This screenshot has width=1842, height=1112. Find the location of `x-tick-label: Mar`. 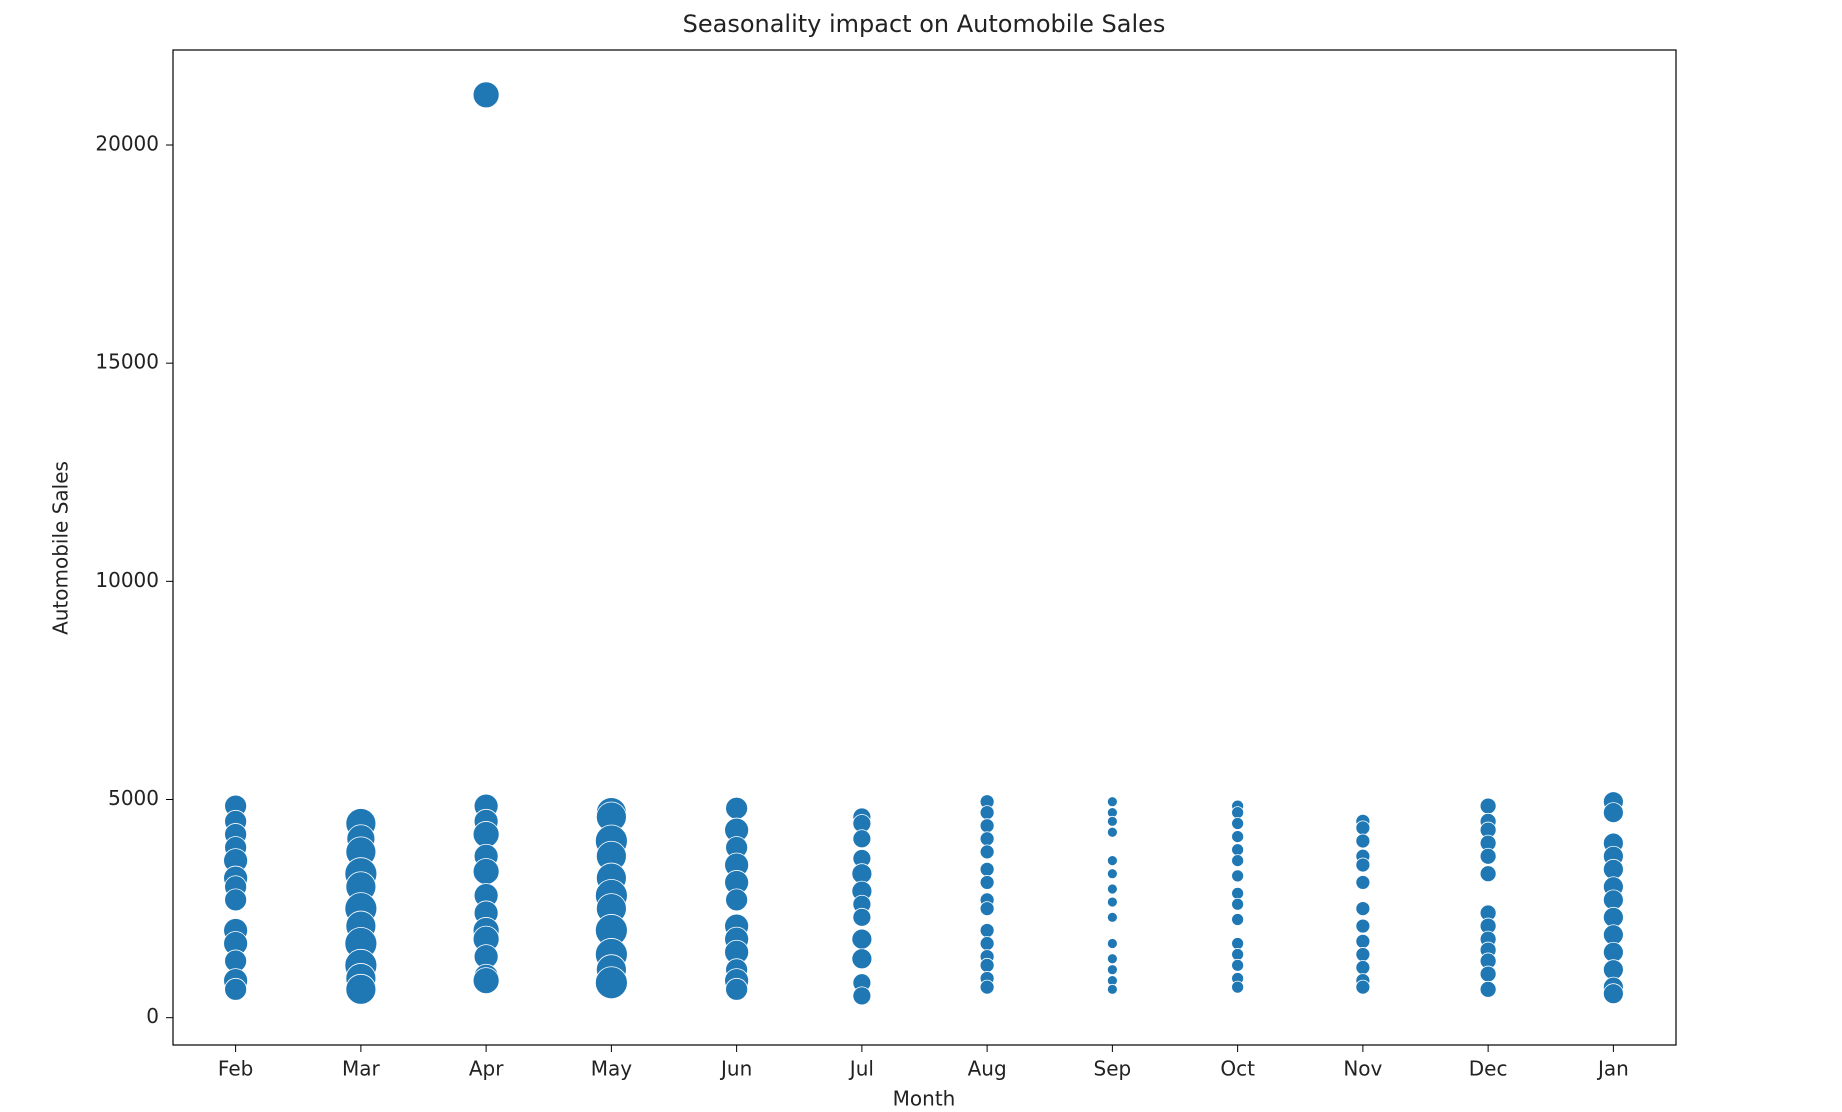

x-tick-label: Mar is located at coordinates (361, 1069).